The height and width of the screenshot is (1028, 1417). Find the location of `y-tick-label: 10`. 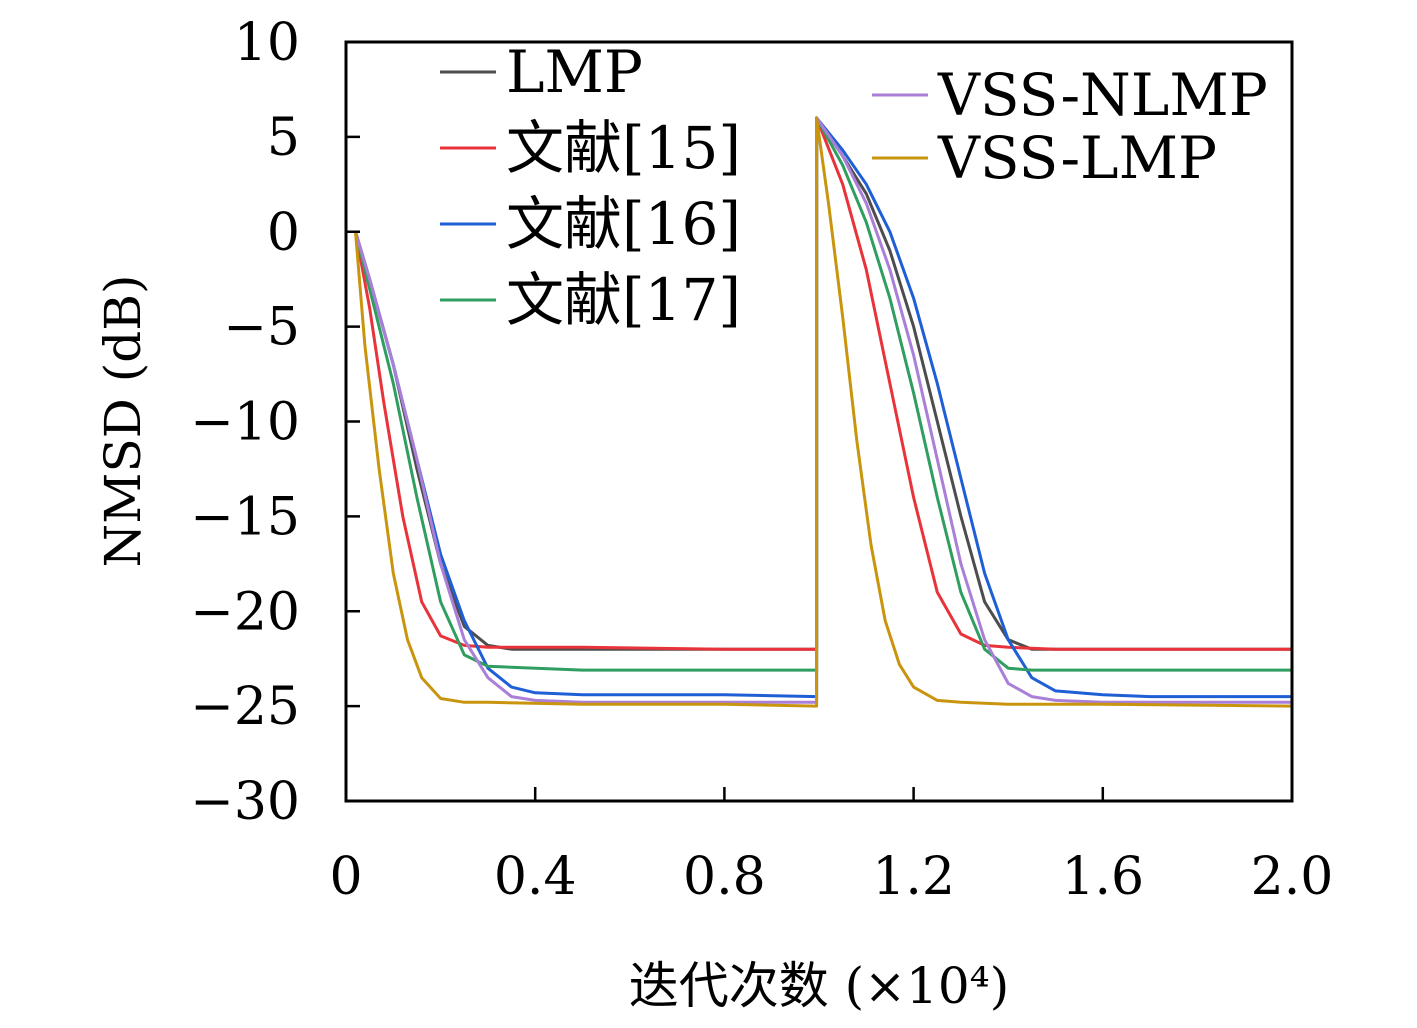

y-tick-label: 10 is located at coordinates (267, 43).